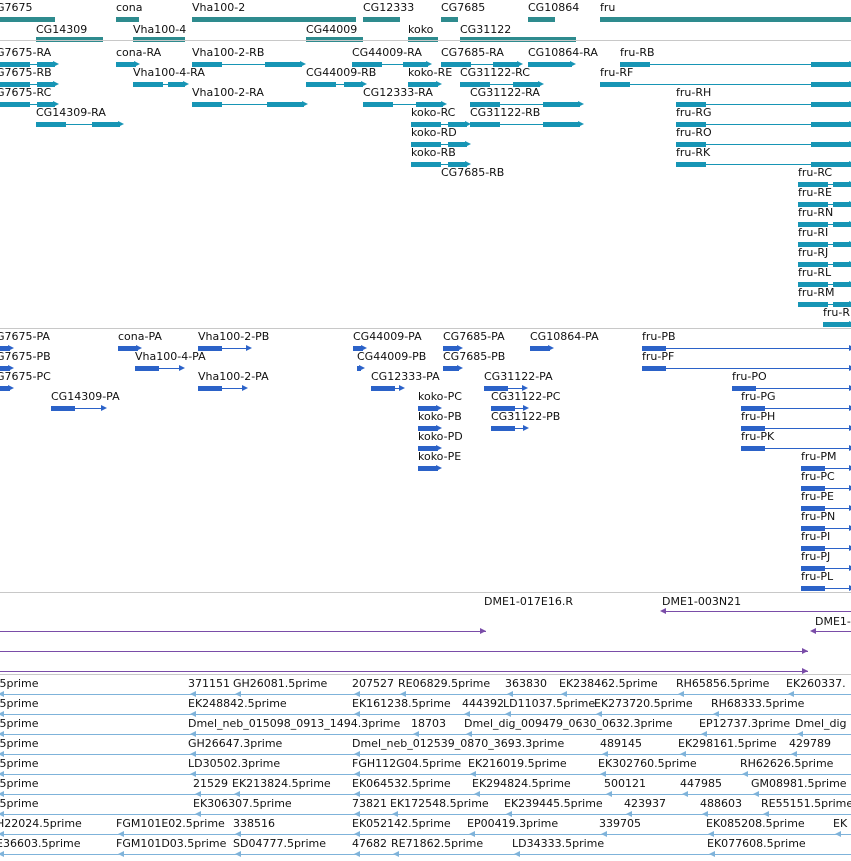 Image resolution: width=851 pixels, height=861 pixels. I want to click on gene-label: G7675, so click(16, 7).